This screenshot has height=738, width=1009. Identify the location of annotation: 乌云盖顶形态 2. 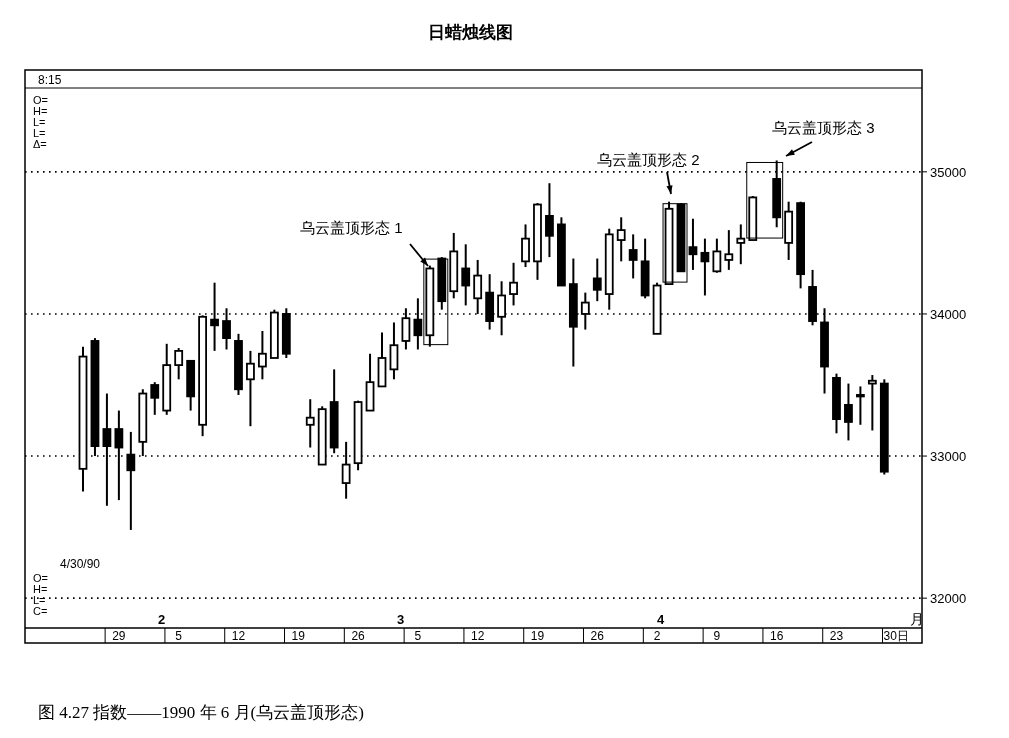
(648, 159).